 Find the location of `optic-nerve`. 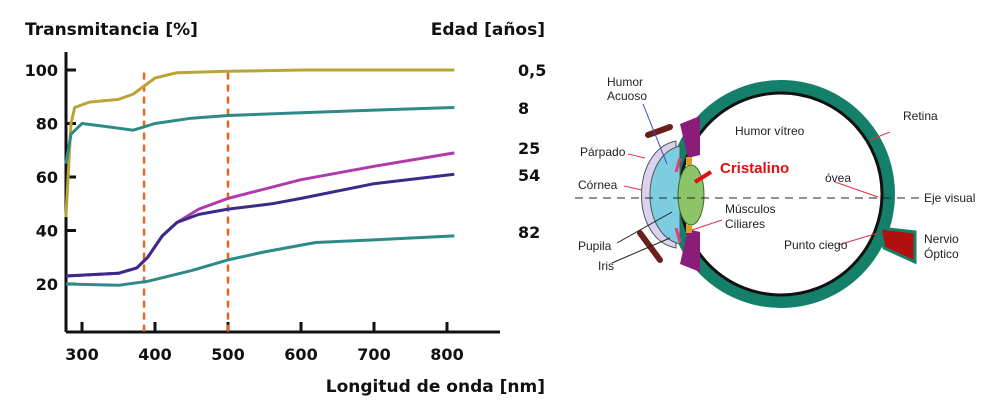

optic-nerve is located at coordinates (897, 245).